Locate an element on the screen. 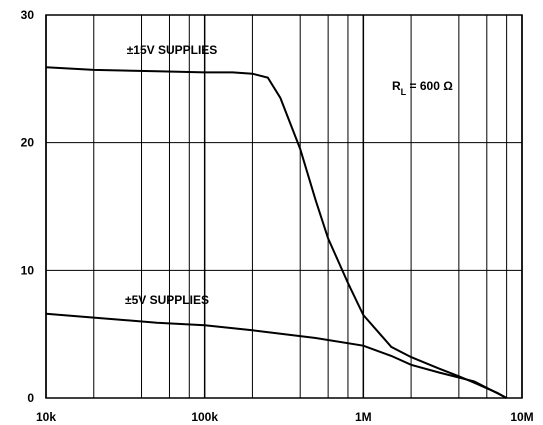  annotation: RL = 600 Ω is located at coordinates (422, 88).